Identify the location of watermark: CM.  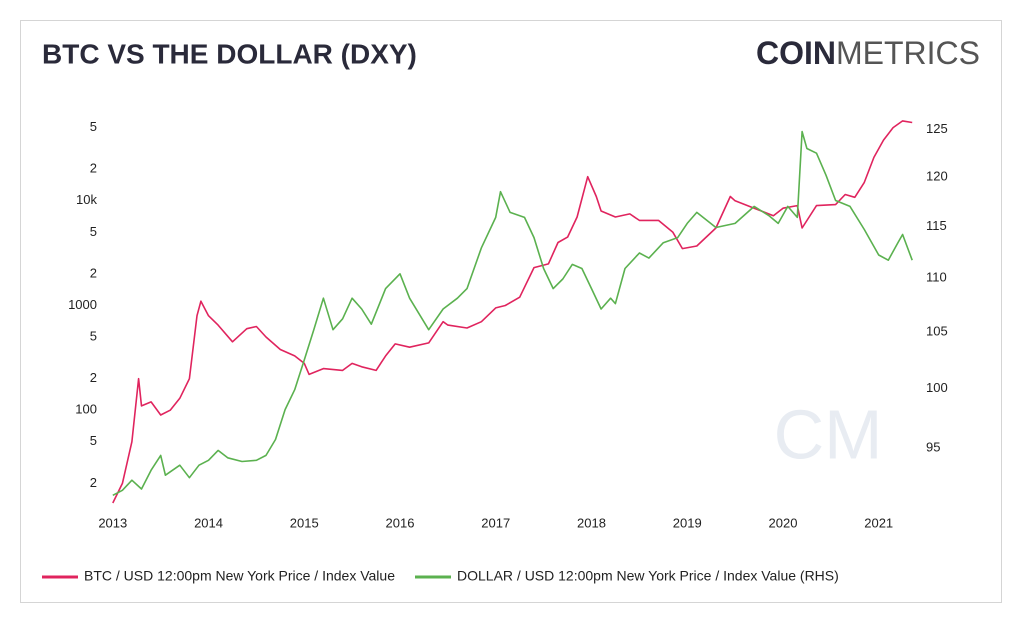
(828, 434).